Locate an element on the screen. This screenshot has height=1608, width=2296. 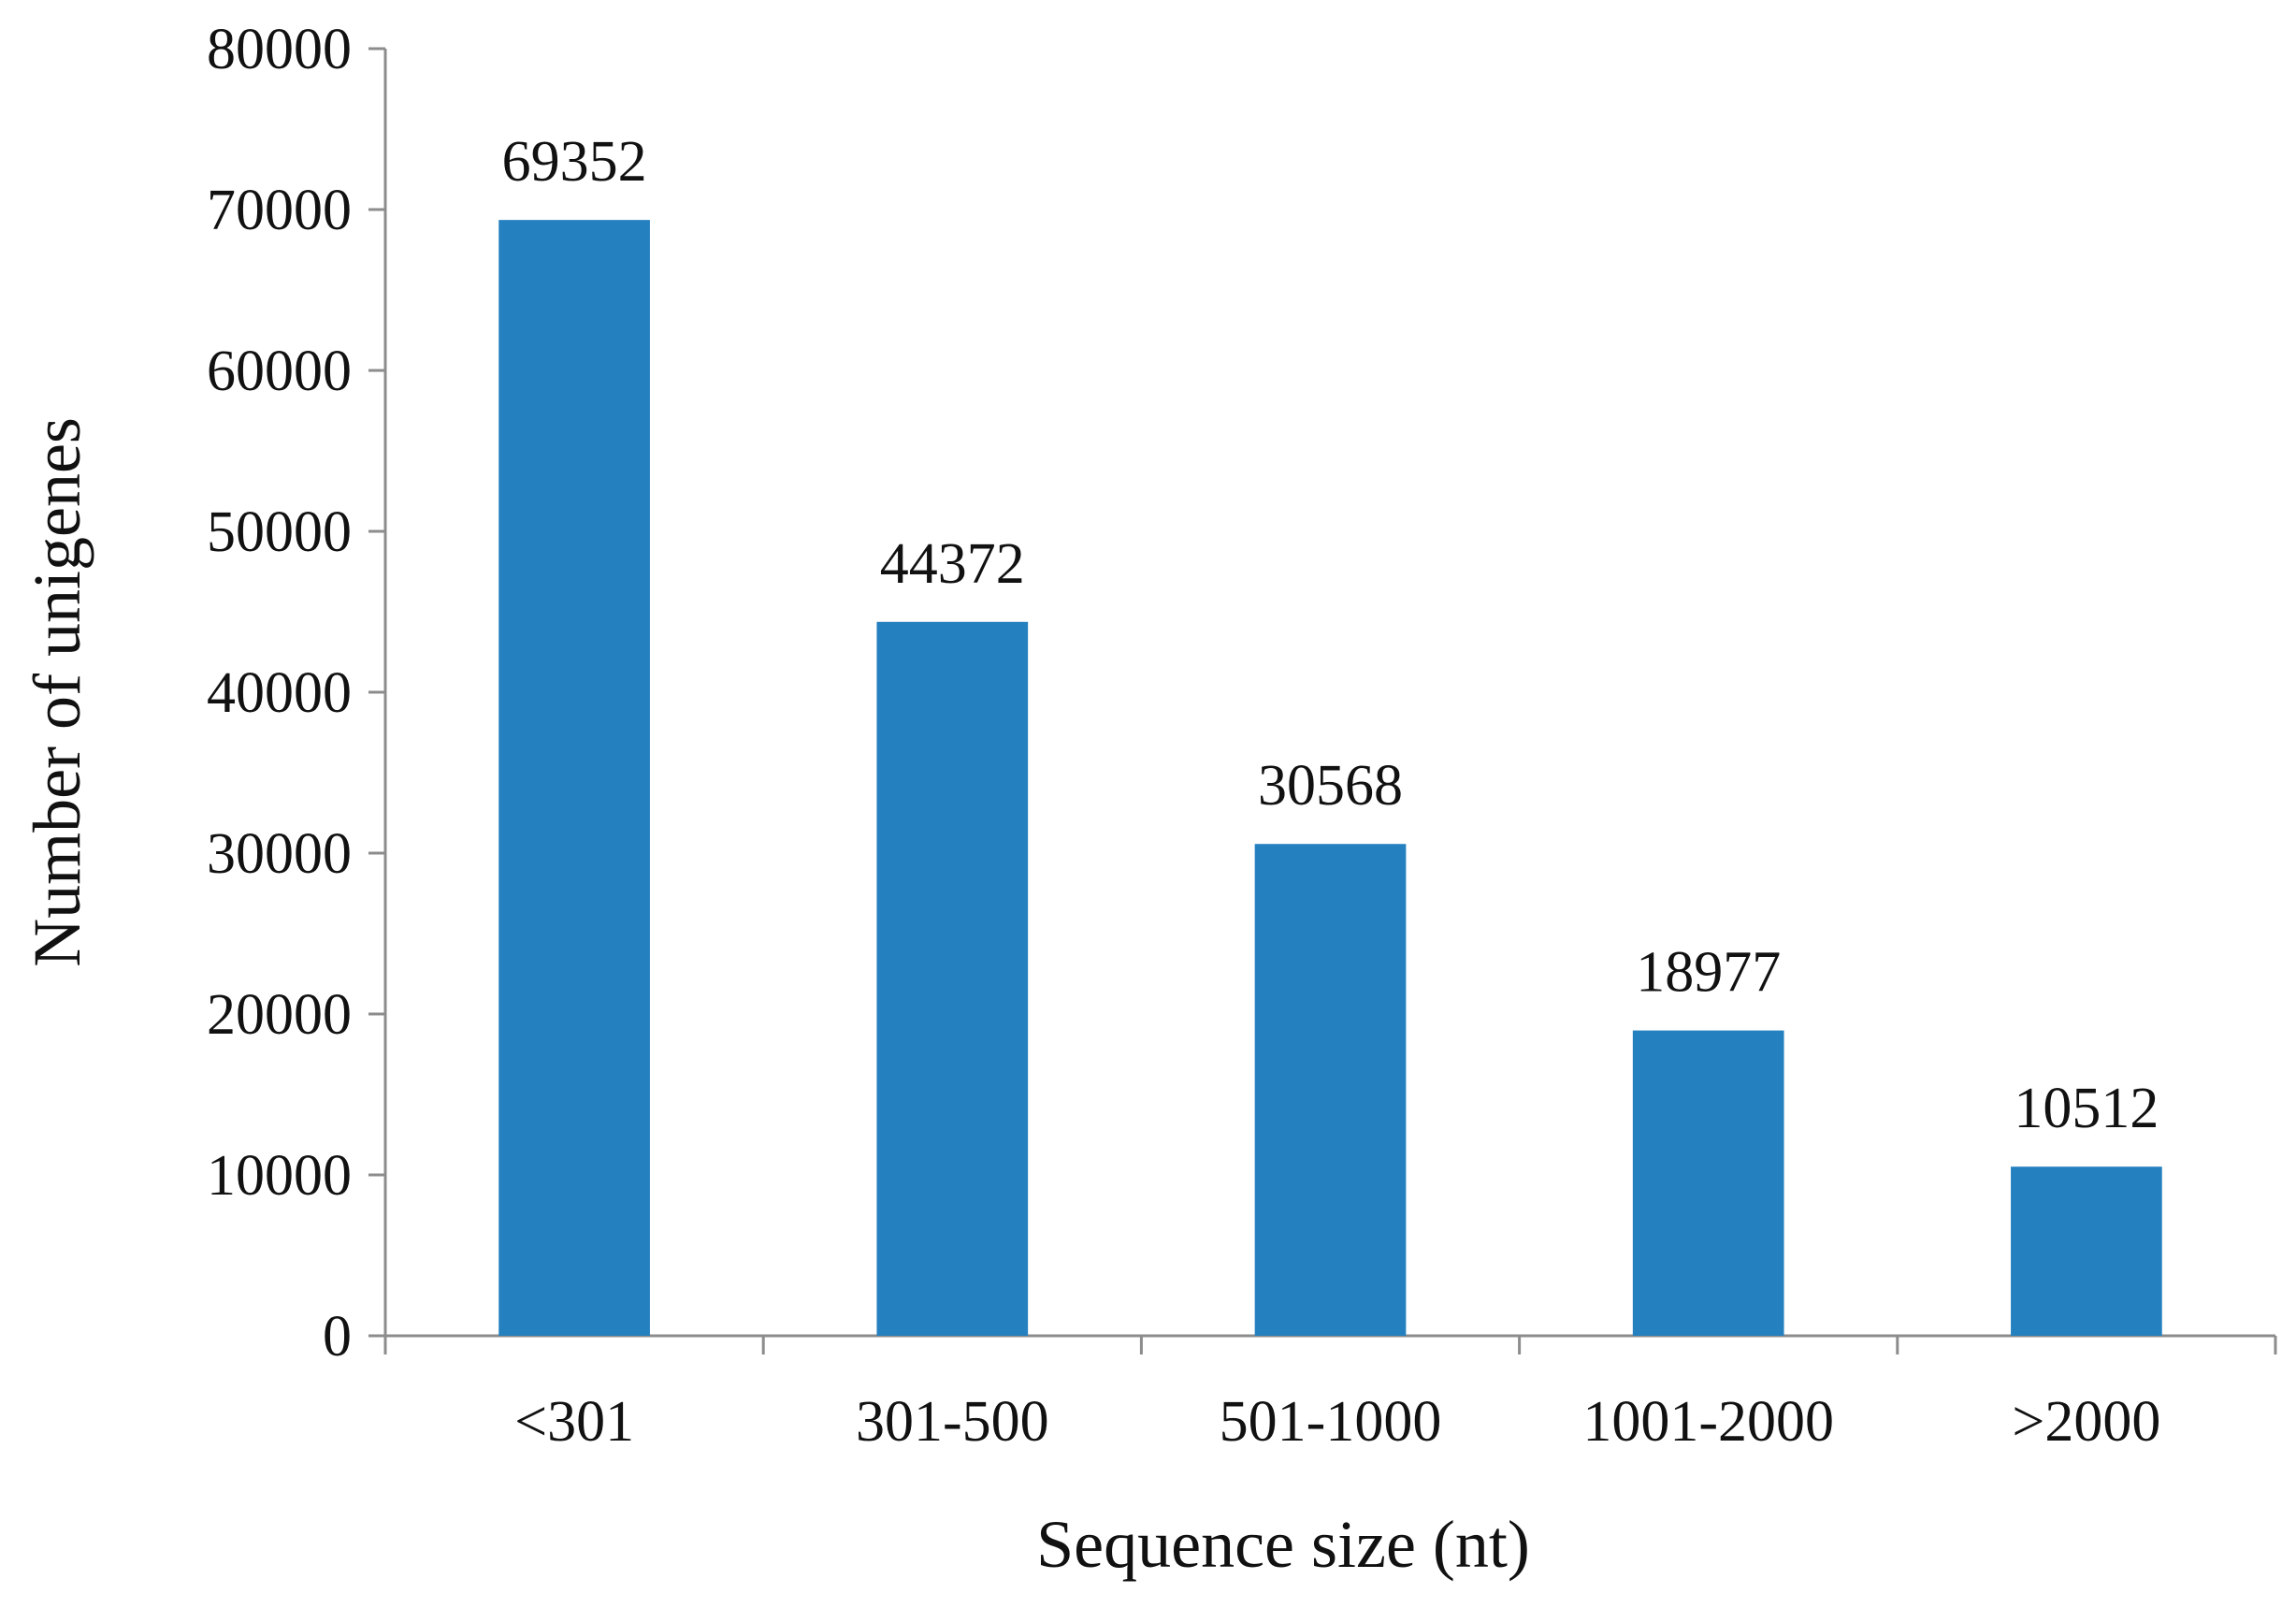
x-axis is located at coordinates (1330, 1344).